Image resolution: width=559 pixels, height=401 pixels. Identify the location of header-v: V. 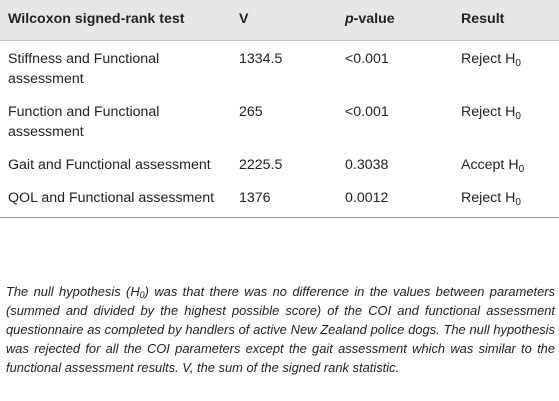
(284, 20).